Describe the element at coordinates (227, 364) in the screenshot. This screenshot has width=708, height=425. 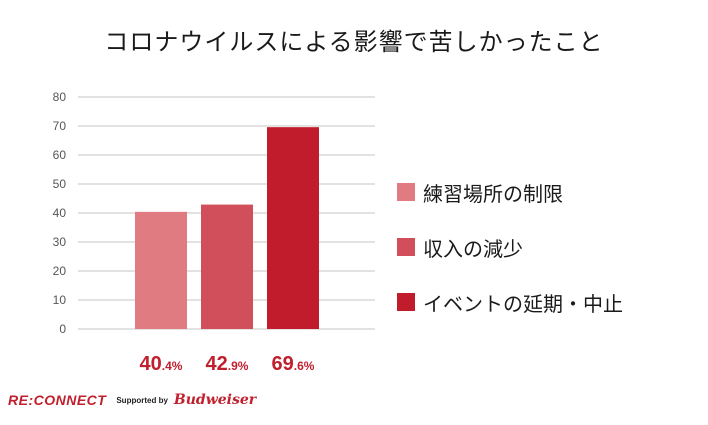
I see `data-label: 42.9%` at that location.